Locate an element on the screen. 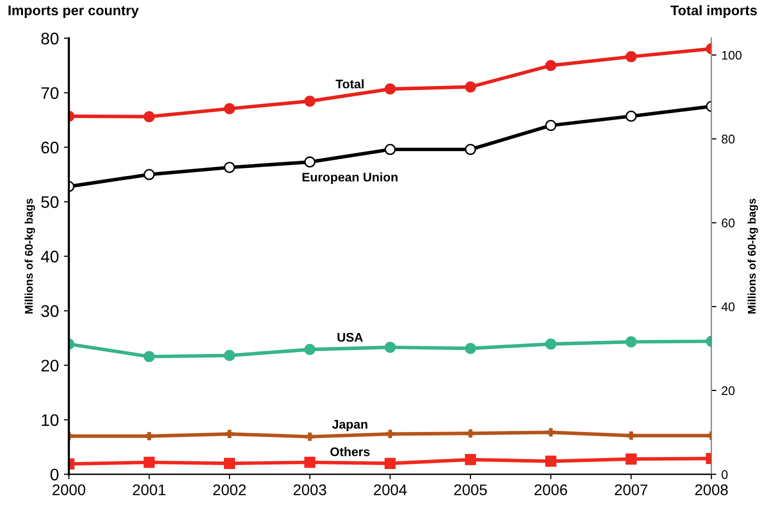 This screenshot has height=510, width=765. series-label: Japan is located at coordinates (350, 426).